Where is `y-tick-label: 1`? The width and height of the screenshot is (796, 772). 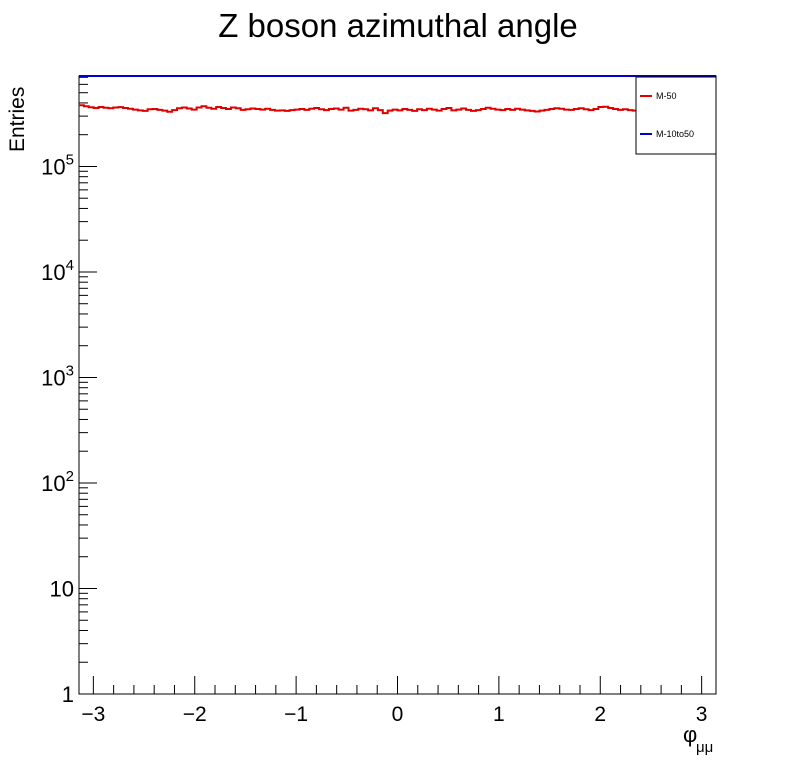 y-tick-label: 1 is located at coordinates (68, 694).